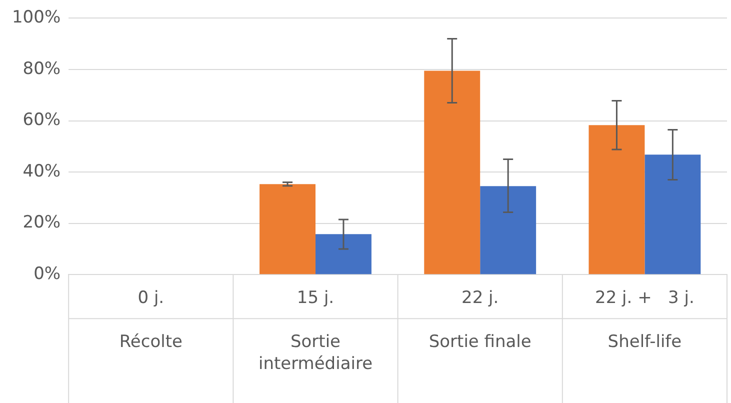 This screenshot has width=731, height=403. I want to click on y-tick-label: 100%, so click(36, 18).